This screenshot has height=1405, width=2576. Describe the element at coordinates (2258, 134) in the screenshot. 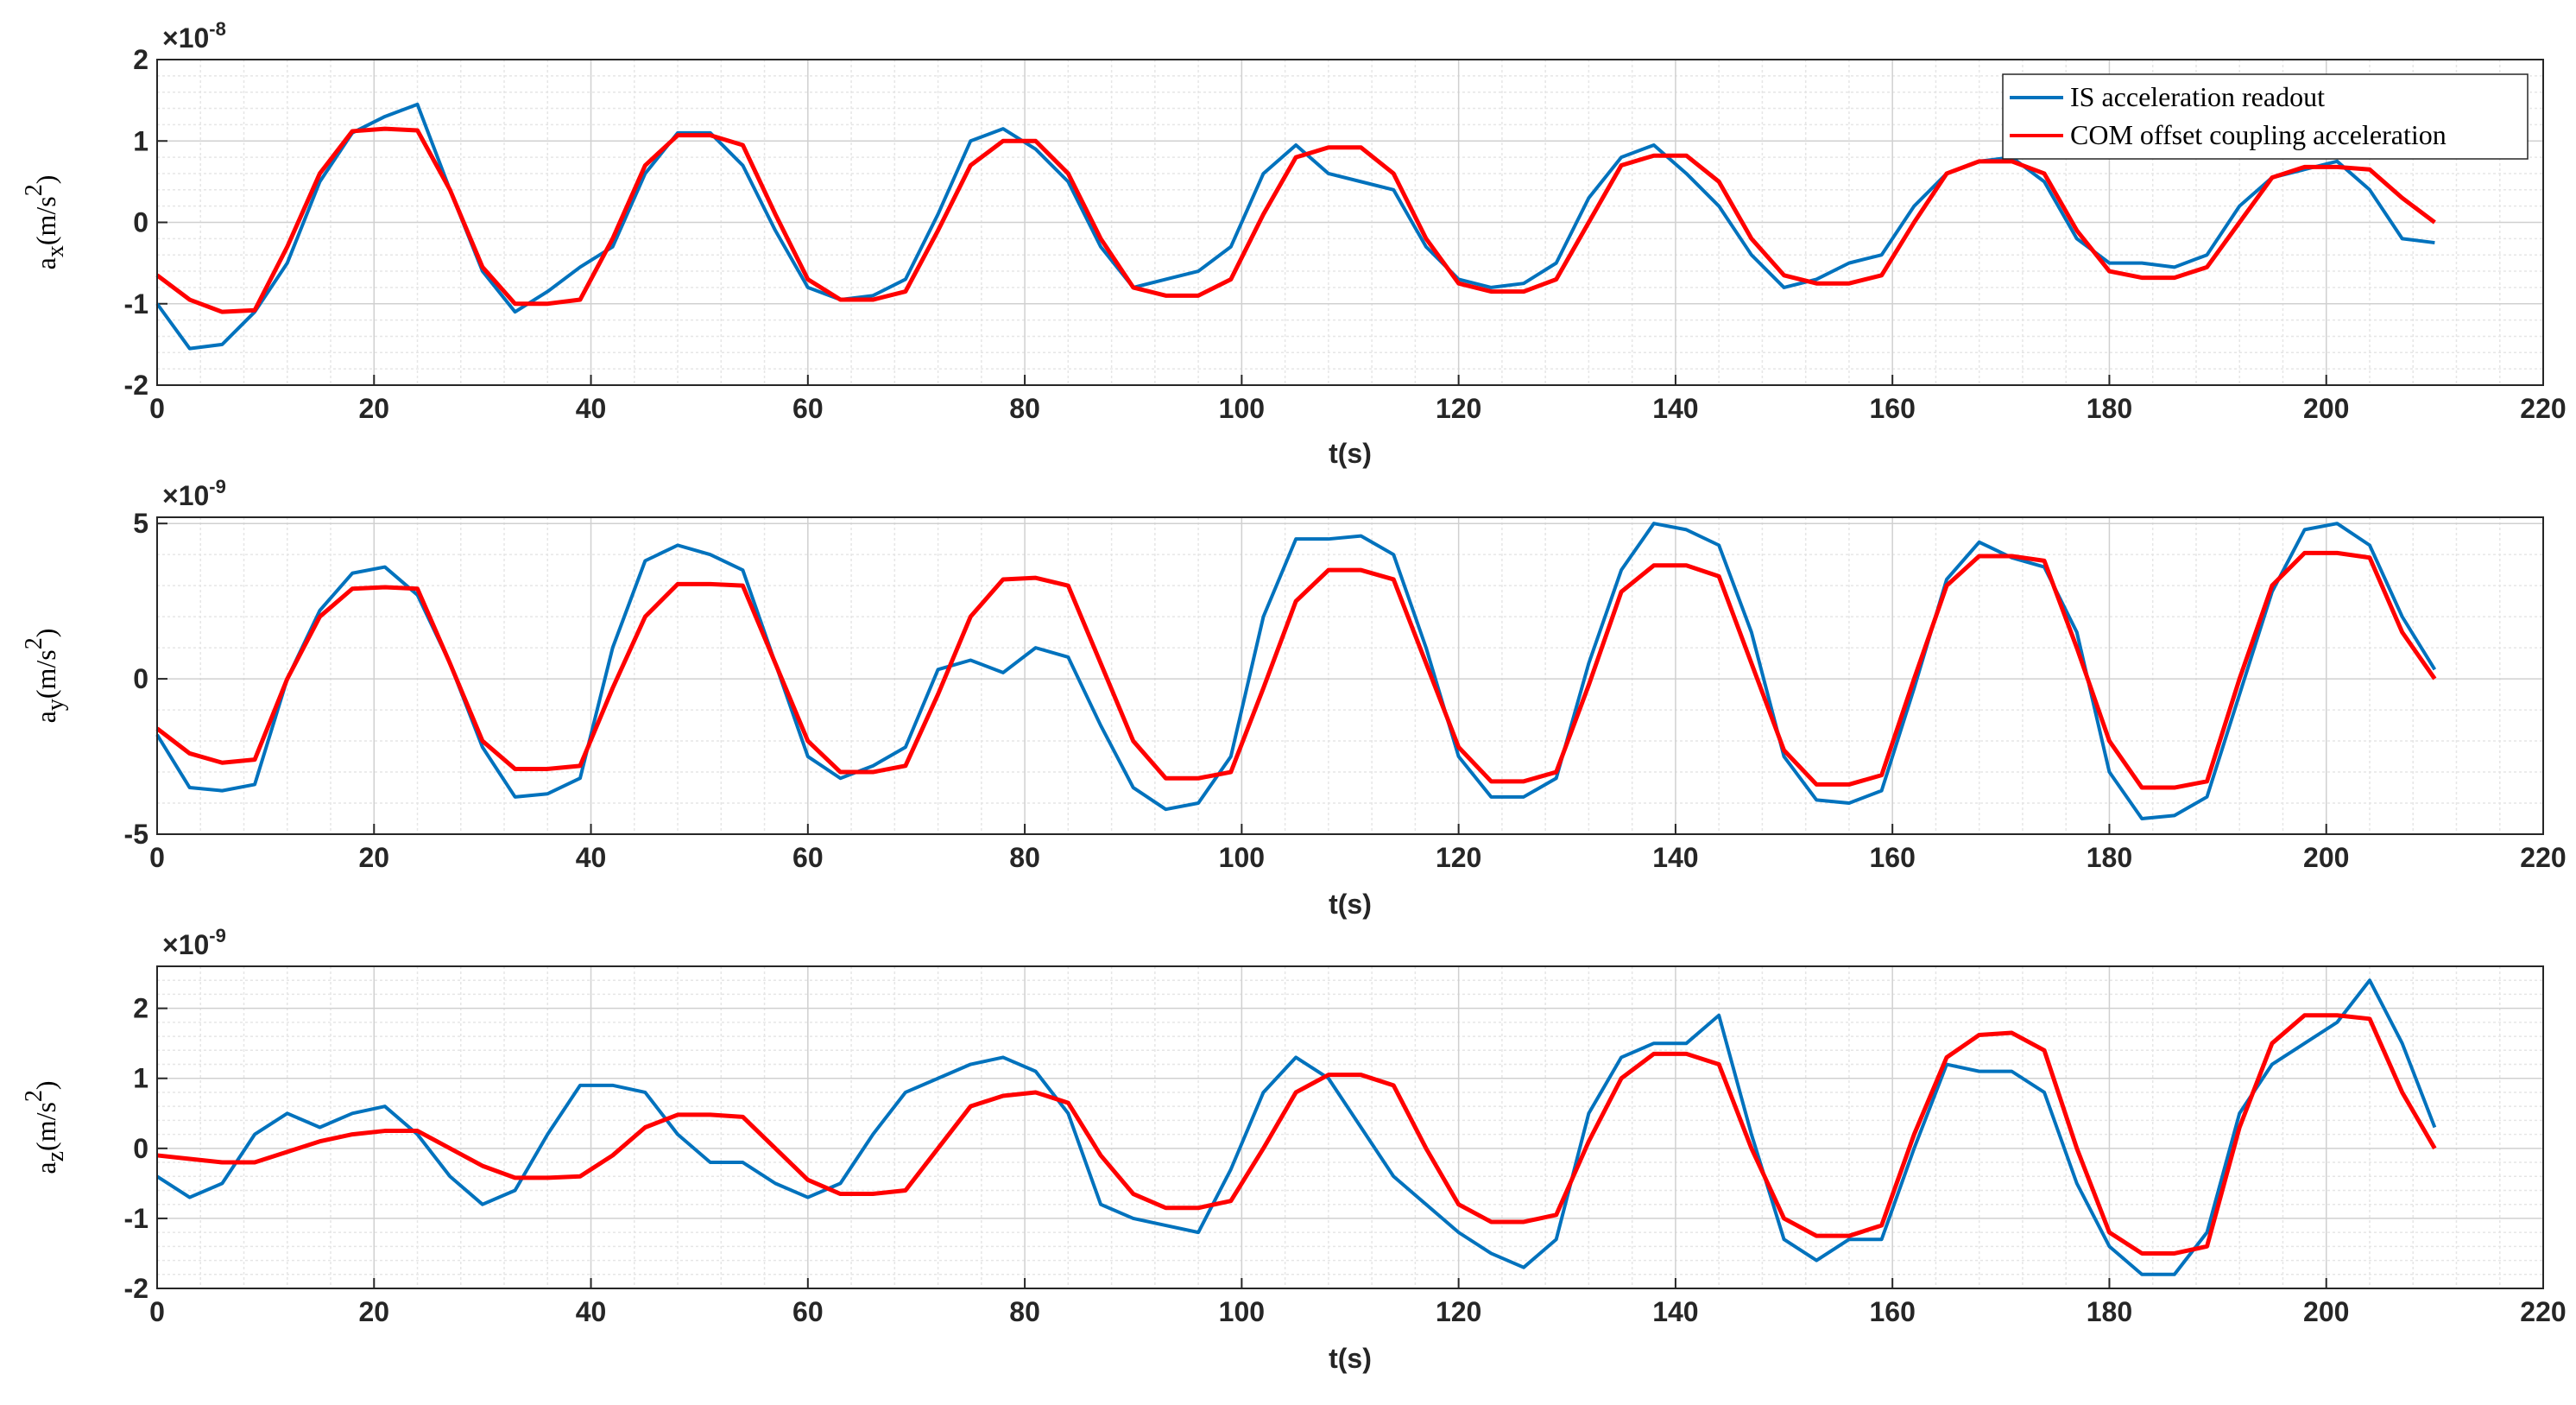

I see `legend-label: COM offset coupling acceleration` at that location.